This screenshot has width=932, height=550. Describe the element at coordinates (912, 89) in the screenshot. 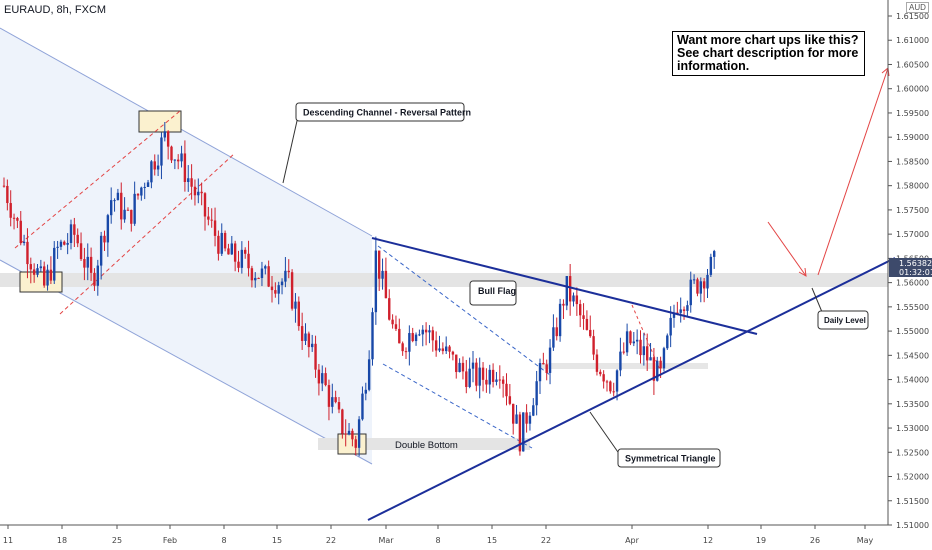

I see `y-tick-label: 1.60000` at that location.